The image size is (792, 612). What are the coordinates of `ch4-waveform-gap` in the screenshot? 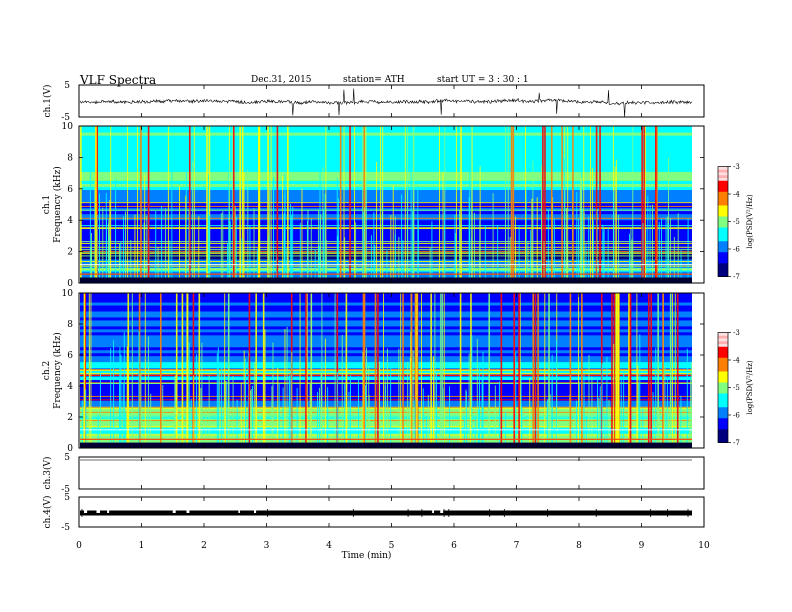 It's located at (239, 511).